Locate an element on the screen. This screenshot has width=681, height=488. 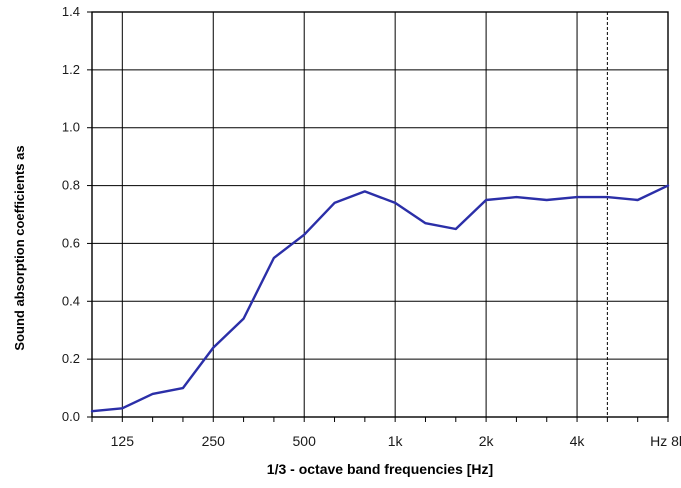
y-tick-label: 0.4 is located at coordinates (71, 300).